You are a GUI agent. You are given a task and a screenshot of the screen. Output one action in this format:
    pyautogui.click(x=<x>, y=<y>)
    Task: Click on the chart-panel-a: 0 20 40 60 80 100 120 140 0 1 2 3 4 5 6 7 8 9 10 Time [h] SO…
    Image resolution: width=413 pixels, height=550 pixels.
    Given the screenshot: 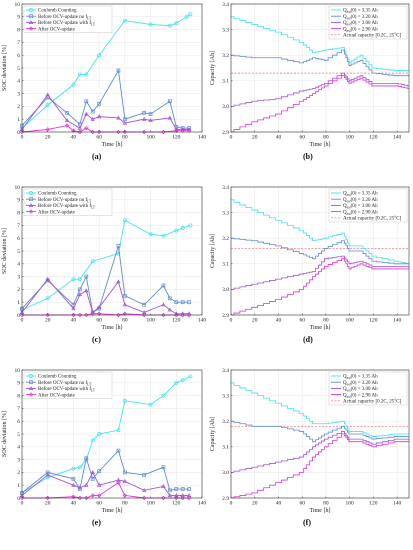 What is the action you would take?
    pyautogui.click(x=103, y=74)
    